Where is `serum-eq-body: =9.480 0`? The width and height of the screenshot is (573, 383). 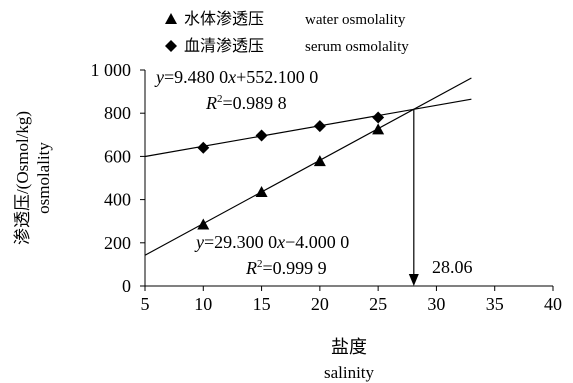 serum-eq-body: =9.480 0 is located at coordinates (196, 77).